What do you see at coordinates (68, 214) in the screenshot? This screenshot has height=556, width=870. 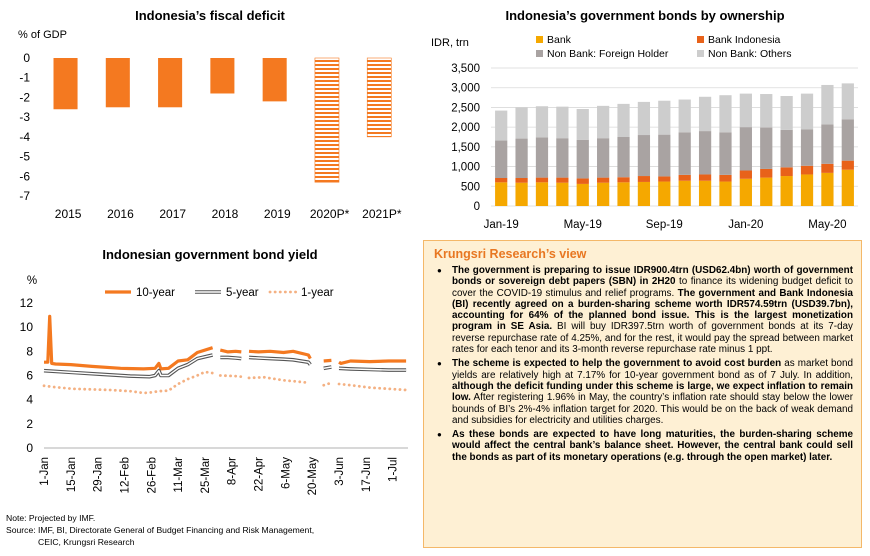 I see `fiscal-x-tick: 2015` at bounding box center [68, 214].